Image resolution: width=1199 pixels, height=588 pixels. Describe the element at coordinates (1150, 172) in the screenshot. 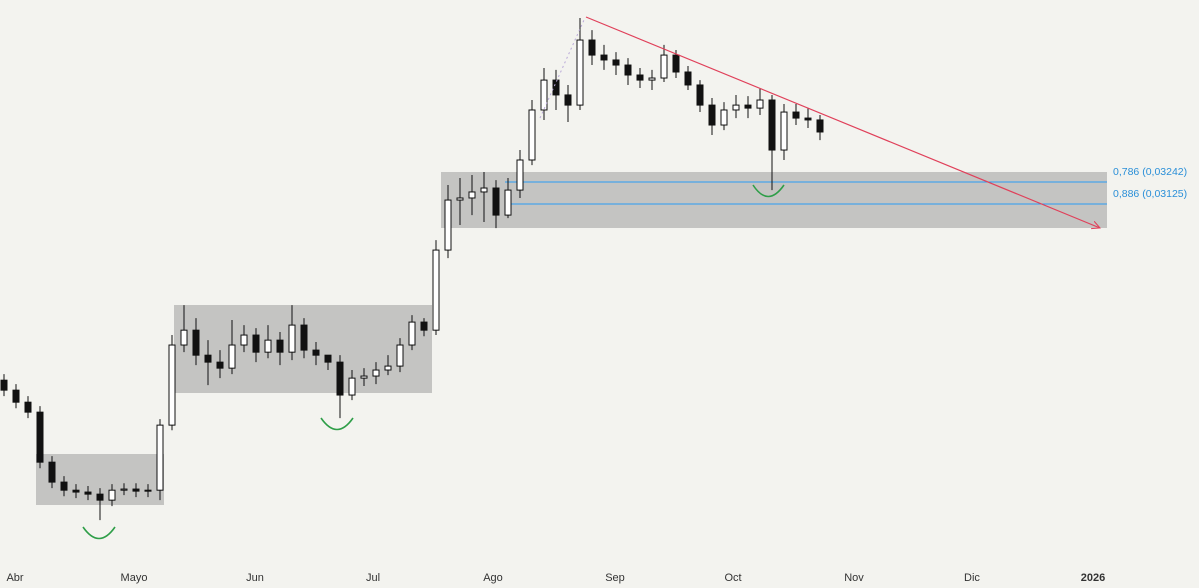

I see `fib-label: 0,786 (0,03242)` at that location.